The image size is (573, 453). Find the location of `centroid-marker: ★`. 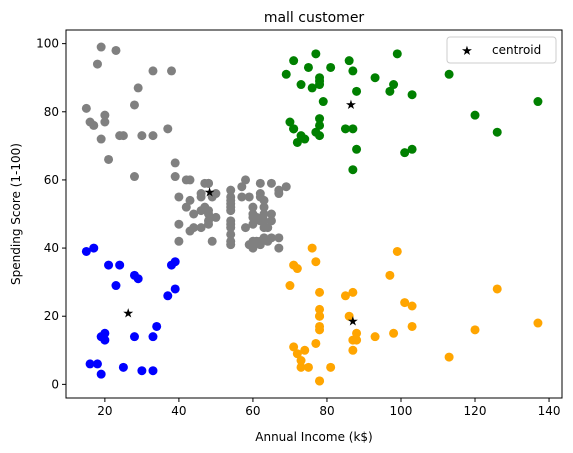

centroid-marker: ★ is located at coordinates (128, 314).